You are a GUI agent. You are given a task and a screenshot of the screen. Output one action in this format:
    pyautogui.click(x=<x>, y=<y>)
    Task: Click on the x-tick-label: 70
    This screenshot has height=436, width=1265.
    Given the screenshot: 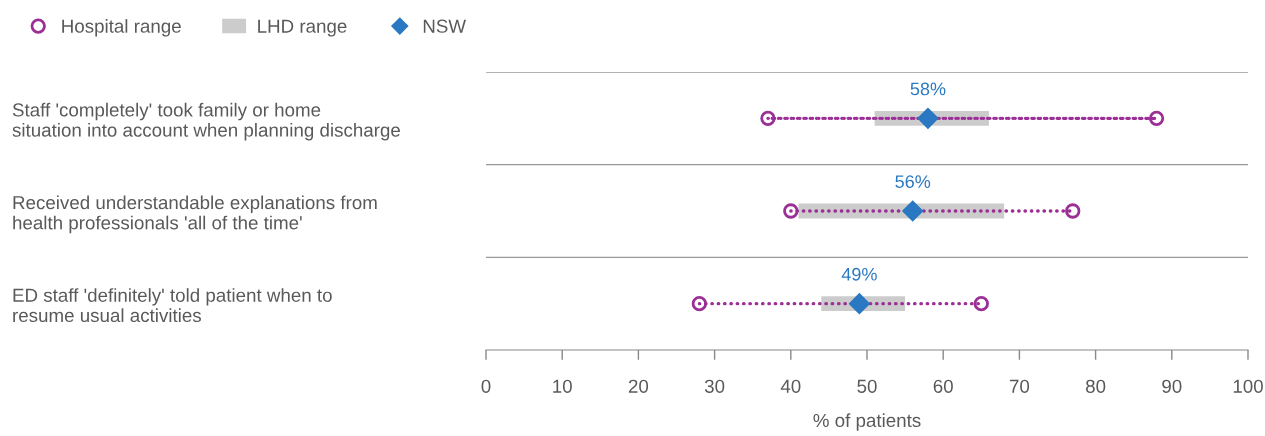 What is the action you would take?
    pyautogui.click(x=1019, y=386)
    